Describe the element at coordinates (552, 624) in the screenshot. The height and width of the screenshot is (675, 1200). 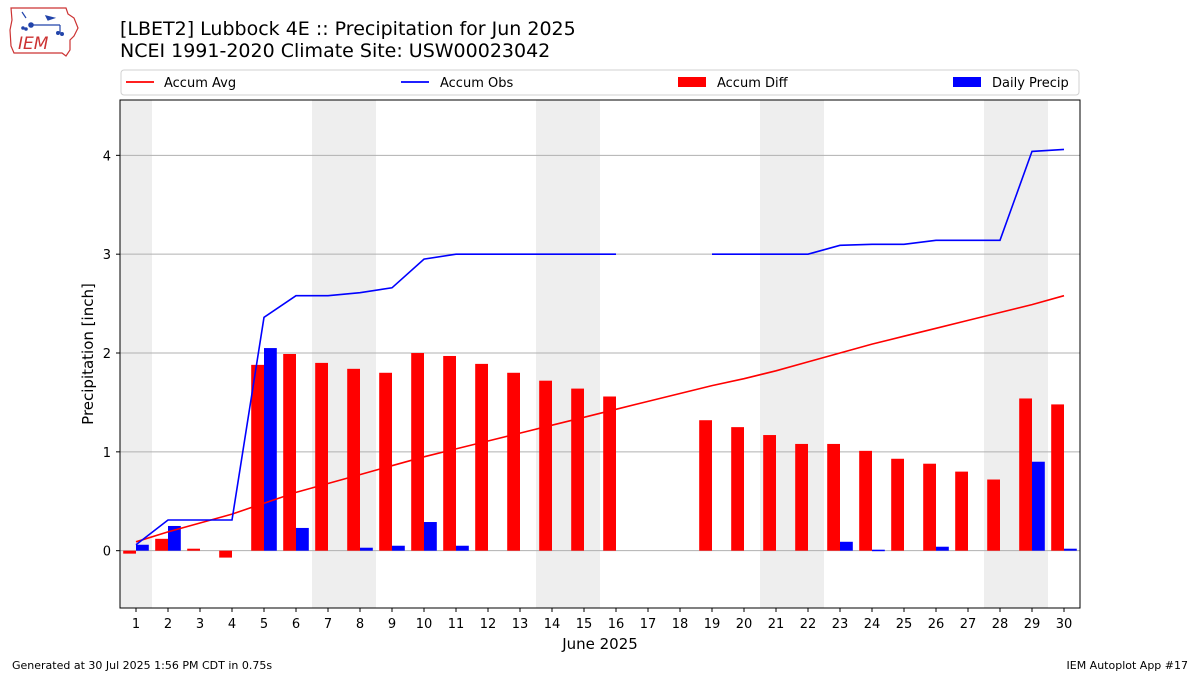
I see `x-tick-label-14: 14` at that location.